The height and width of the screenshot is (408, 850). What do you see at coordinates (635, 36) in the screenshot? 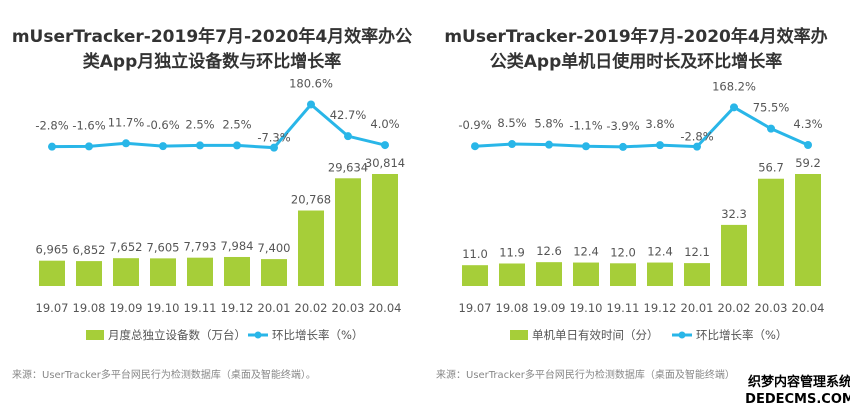
I see `chart-title-line: mUserTracker-2019年7月-2020年4月效率办` at bounding box center [635, 36].